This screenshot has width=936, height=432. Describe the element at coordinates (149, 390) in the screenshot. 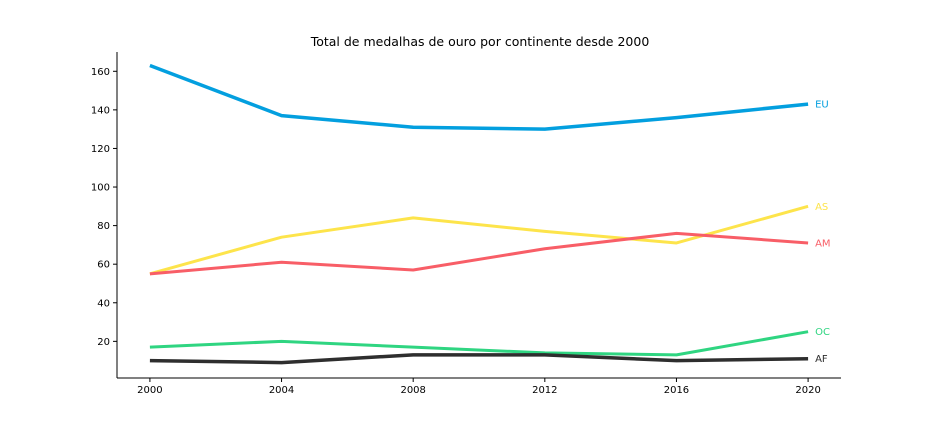

I see `x-tick-label: 2000` at that location.